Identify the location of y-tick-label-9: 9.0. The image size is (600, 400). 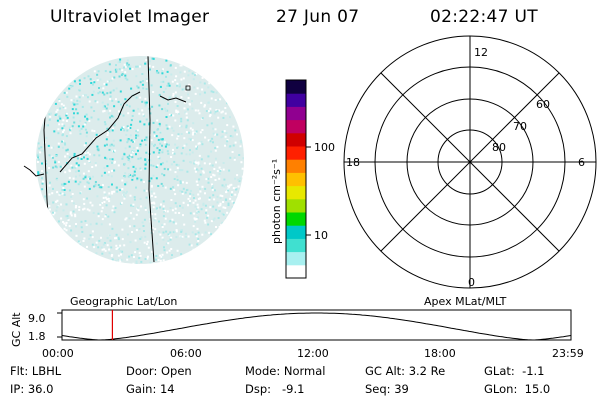
(37, 318).